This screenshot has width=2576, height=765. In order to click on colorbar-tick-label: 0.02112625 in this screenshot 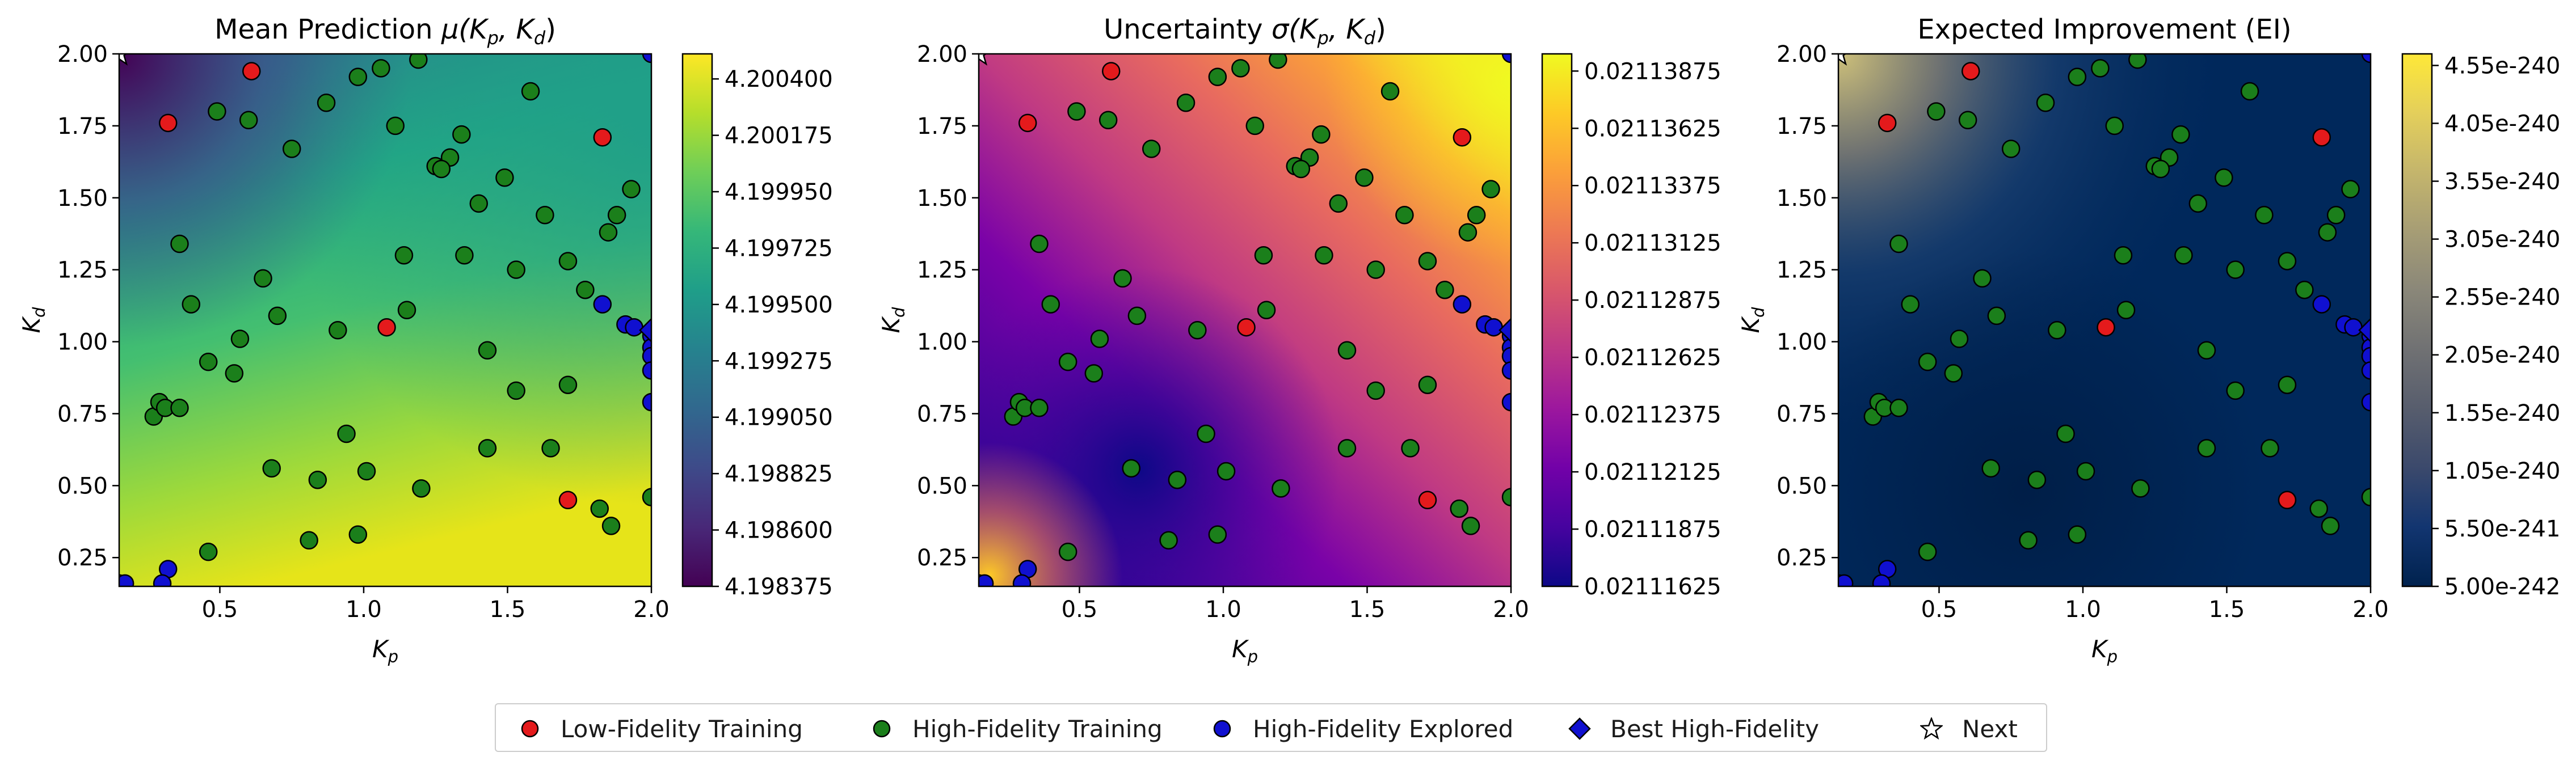, I will do `click(1652, 358)`.